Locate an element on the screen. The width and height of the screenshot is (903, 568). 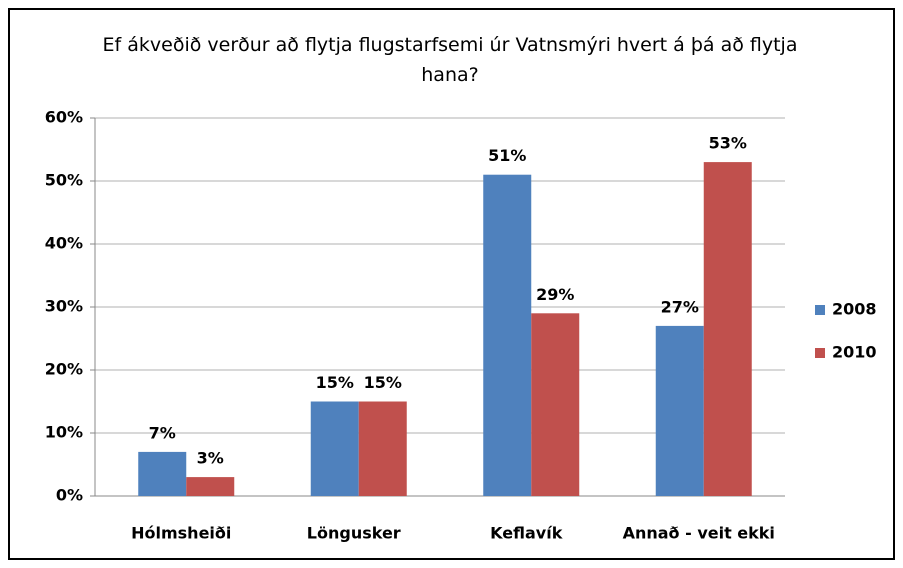
value-label: 53% is located at coordinates (728, 143).